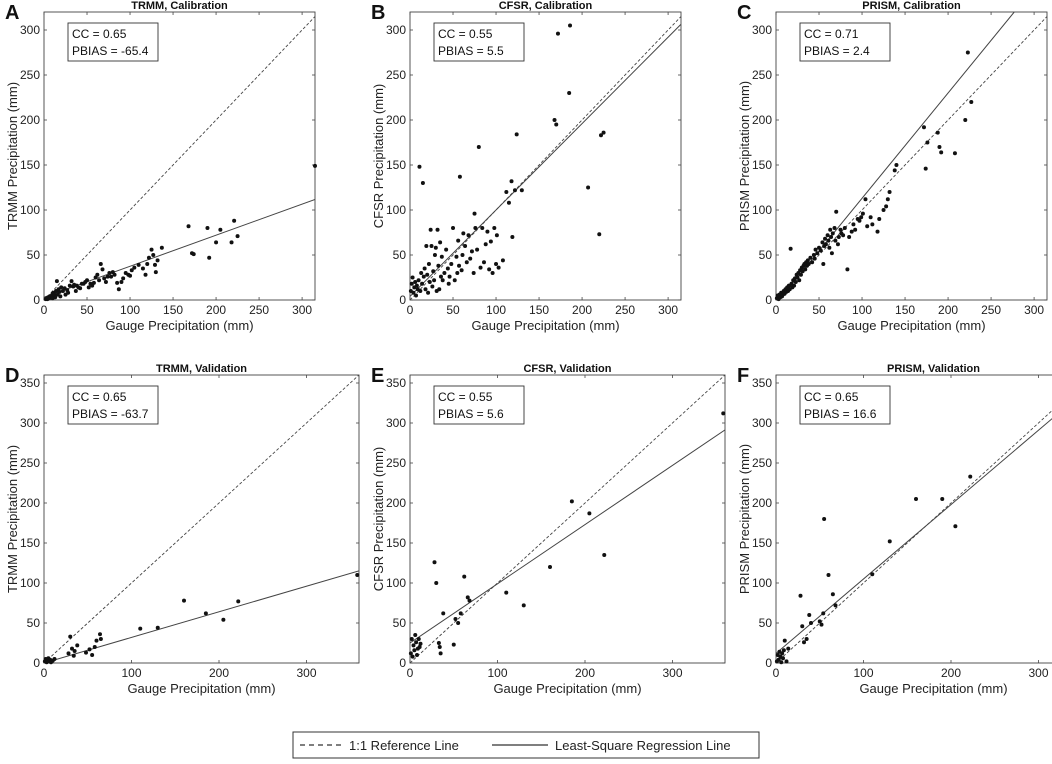  I want to click on y-tick-label: 350, so click(30, 383).